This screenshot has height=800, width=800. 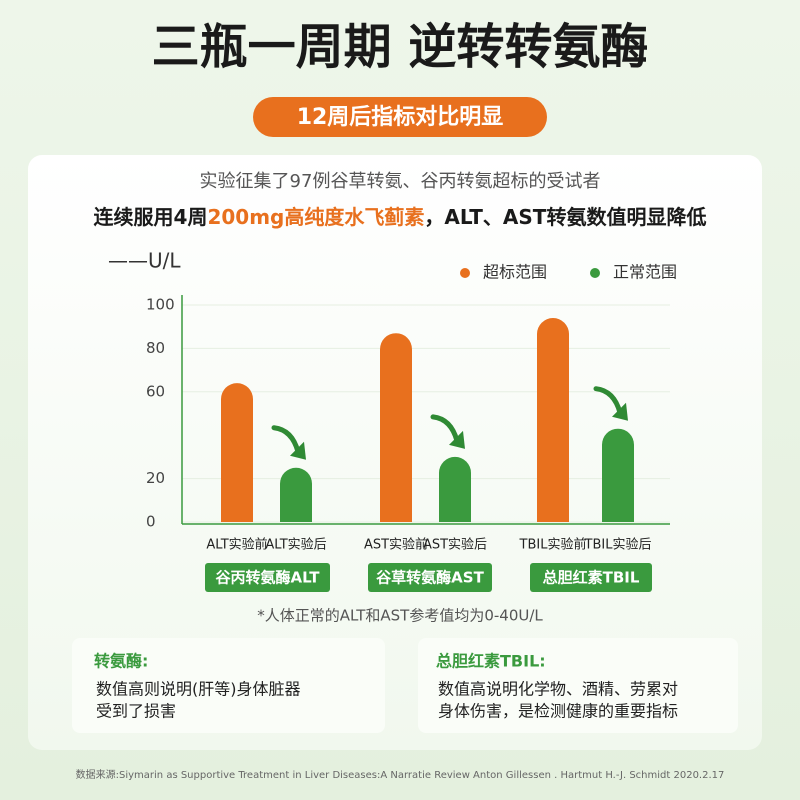 I want to click on y-axis-label: ——U/L, so click(x=144, y=261).